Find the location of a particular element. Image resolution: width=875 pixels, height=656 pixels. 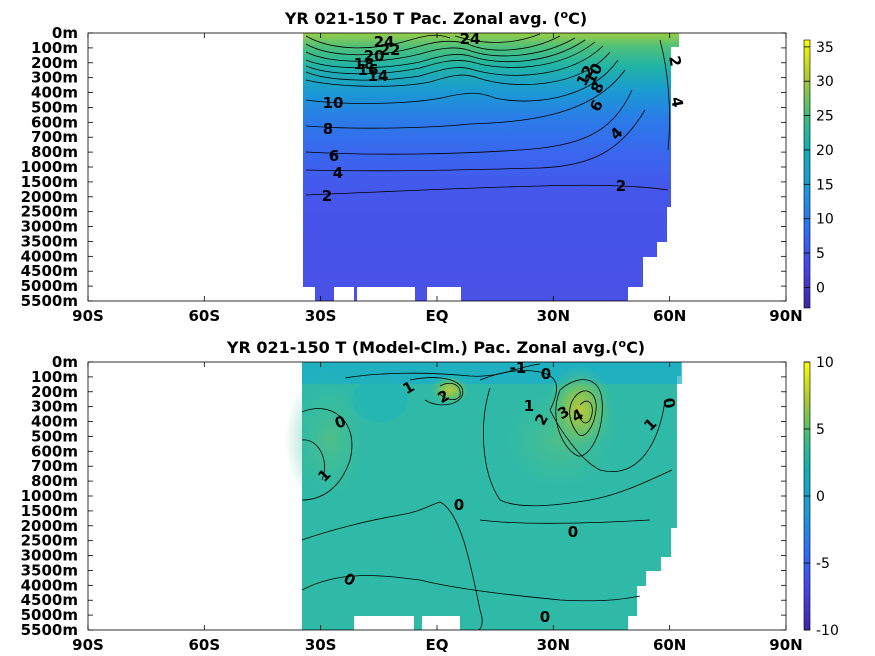

y-tick-label: 5500m is located at coordinates (49, 630).